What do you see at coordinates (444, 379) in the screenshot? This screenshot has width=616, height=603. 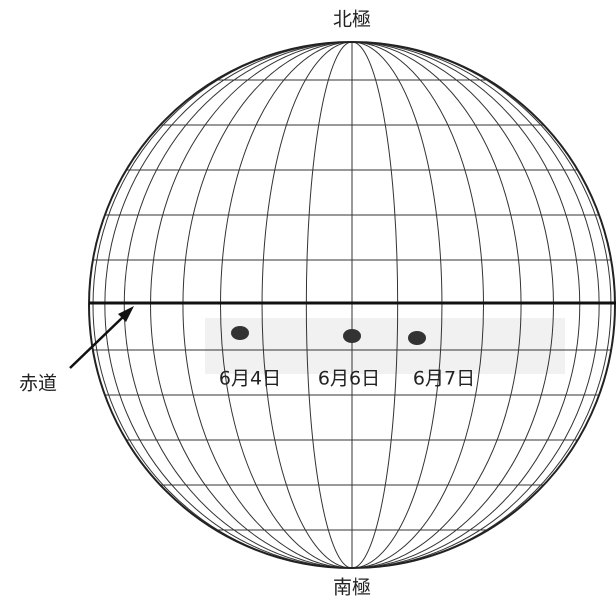 I see `sunspot-date: 6月7日` at bounding box center [444, 379].